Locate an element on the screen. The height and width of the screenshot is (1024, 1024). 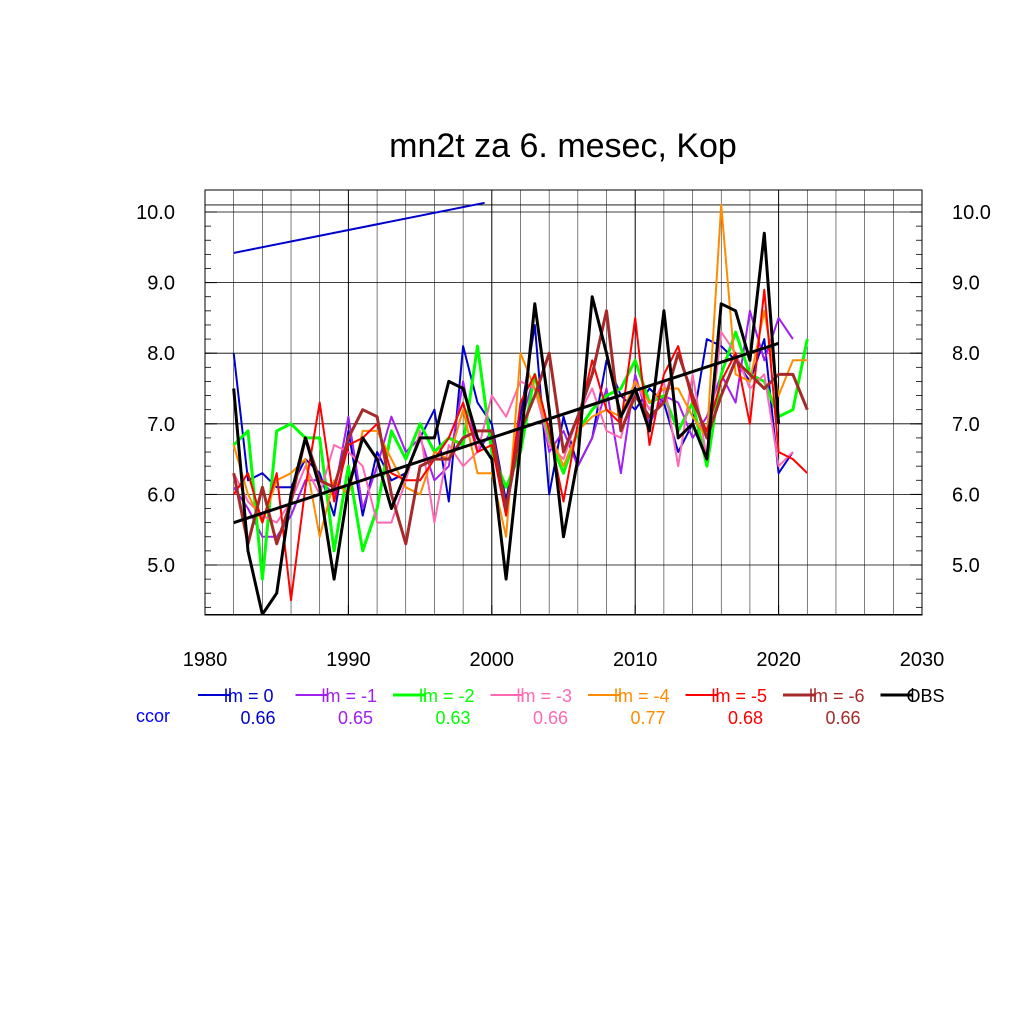
y-tick-label: 7.0 is located at coordinates (161, 425).